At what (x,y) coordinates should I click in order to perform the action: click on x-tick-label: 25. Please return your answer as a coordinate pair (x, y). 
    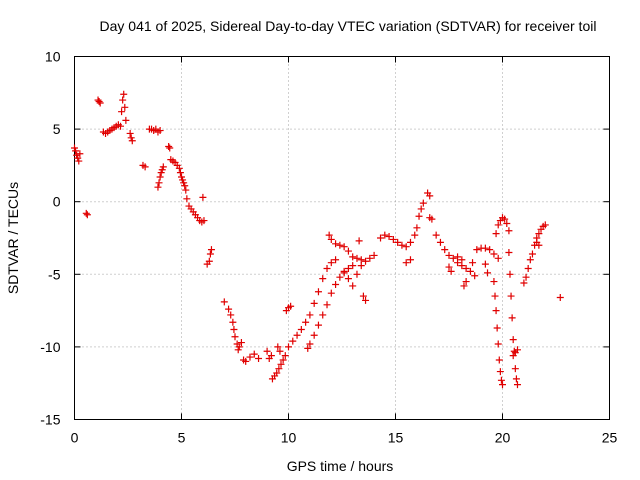
    Looking at the image, I should click on (610, 438).